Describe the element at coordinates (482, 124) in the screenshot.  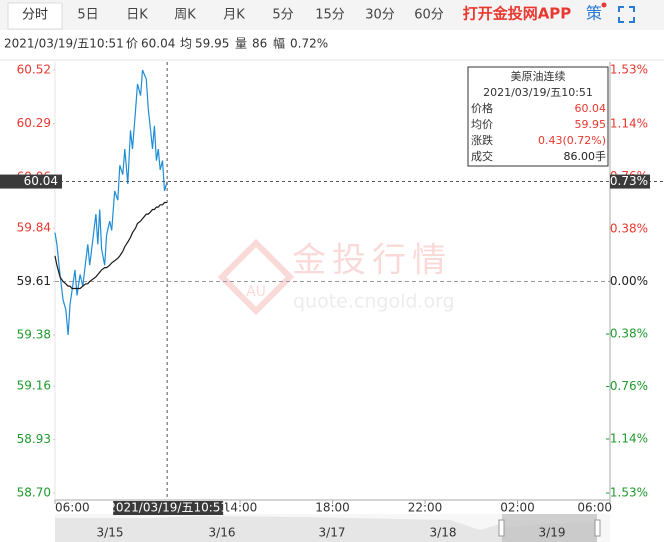
I see `tooltip-label: 均价` at that location.